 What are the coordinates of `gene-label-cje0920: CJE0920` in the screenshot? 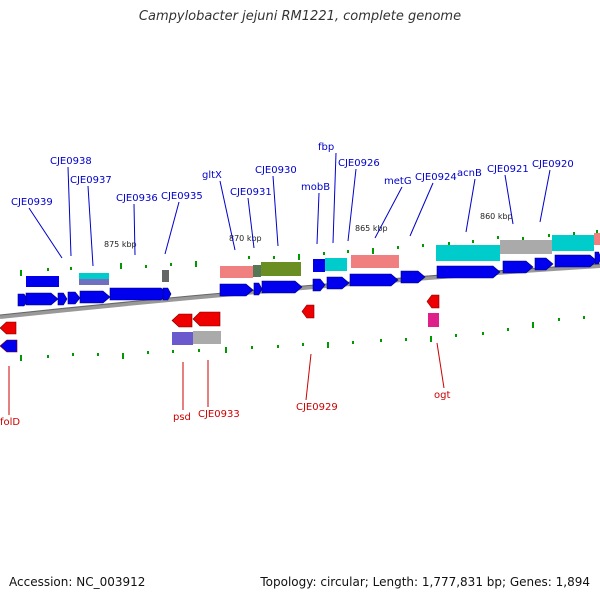 It's located at (553, 164).